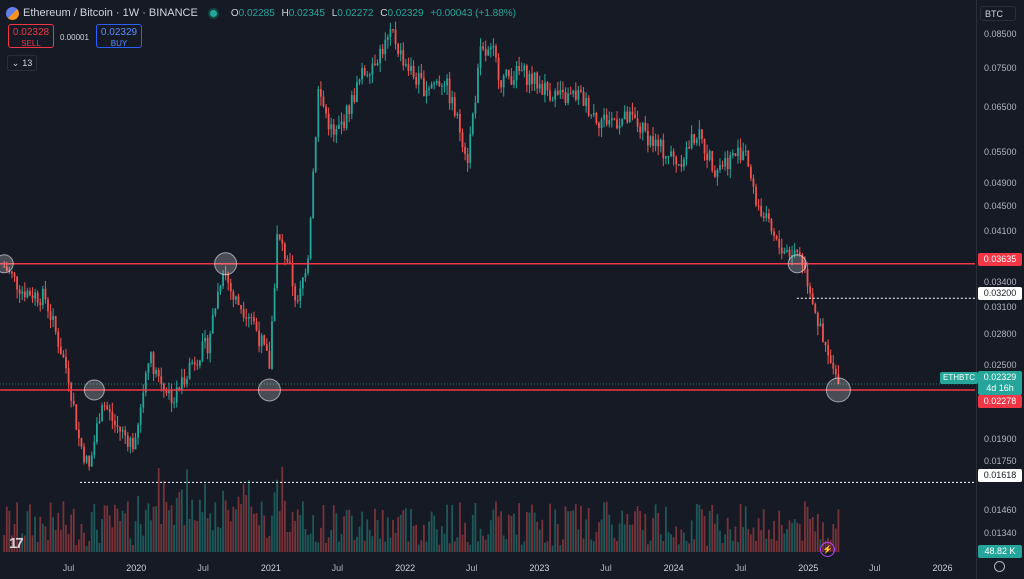  Describe the element at coordinates (1000, 34) in the screenshot. I see `price-tick-label: 0.08500` at that location.